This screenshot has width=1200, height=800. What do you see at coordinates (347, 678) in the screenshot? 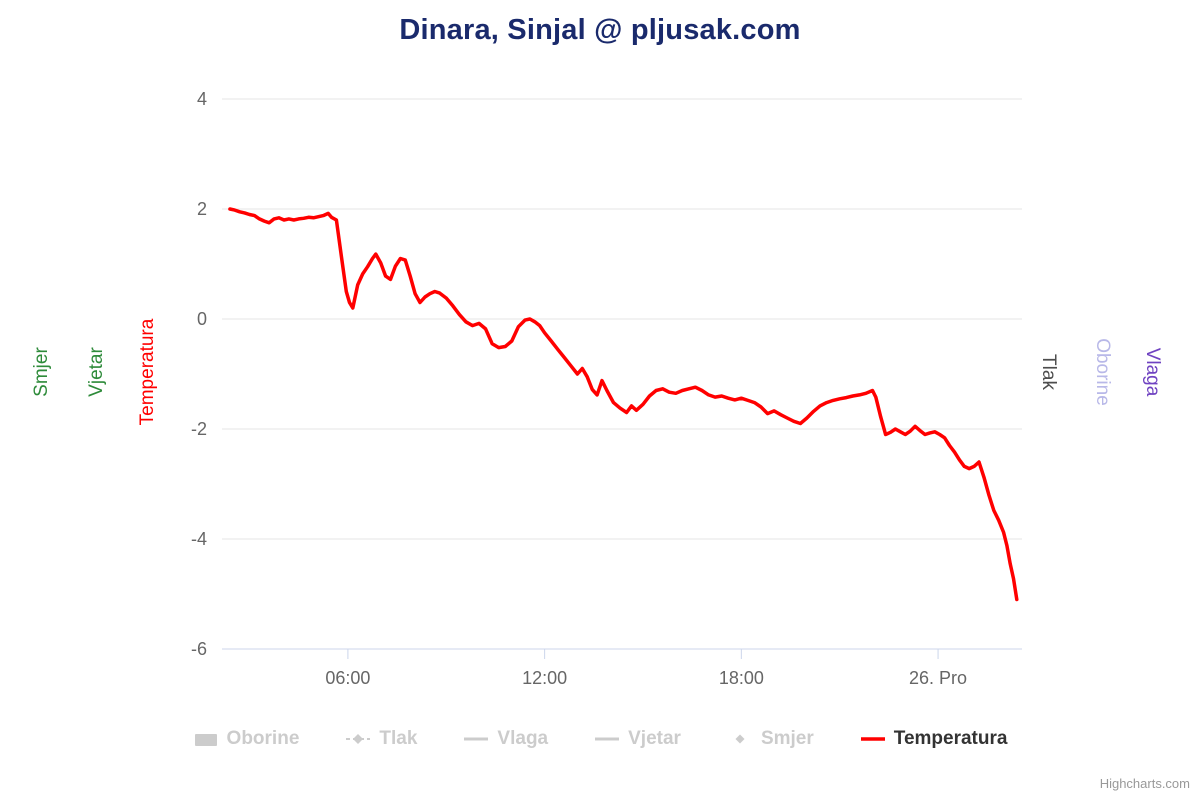
I see `x-axis-label: 06:00` at bounding box center [347, 678].